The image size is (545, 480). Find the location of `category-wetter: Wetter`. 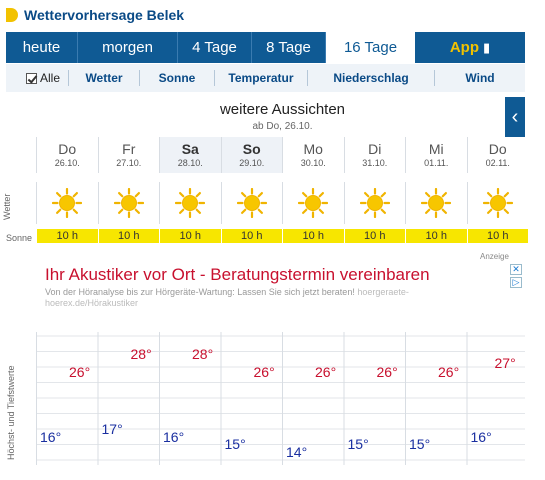

category-wetter: Wetter is located at coordinates (104, 78).